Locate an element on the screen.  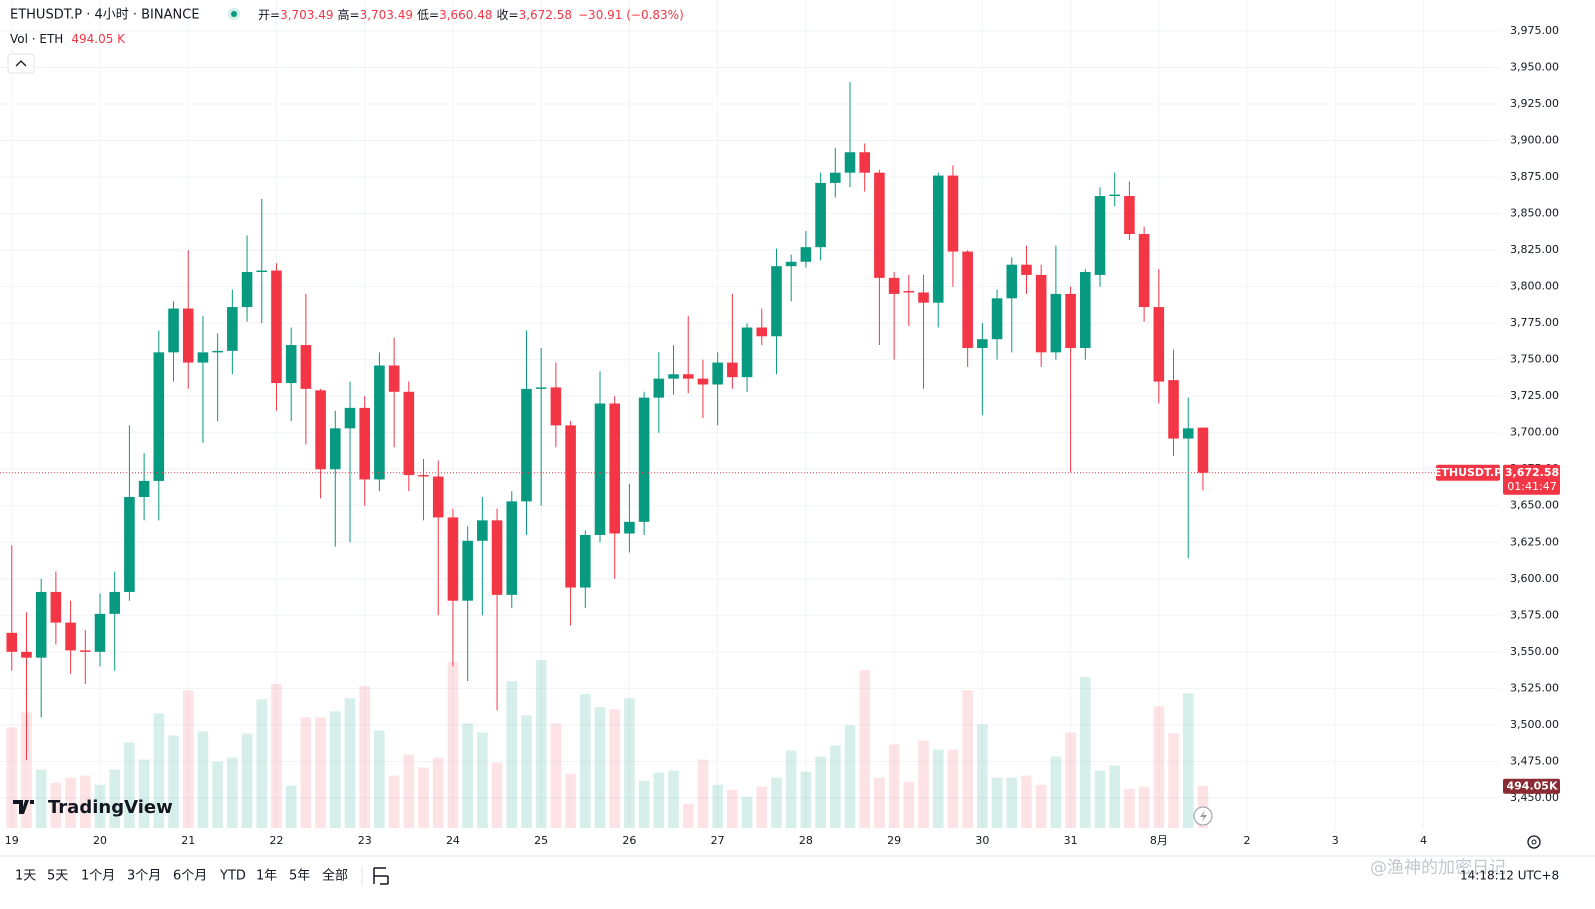
collapse-box is located at coordinates (21, 63).